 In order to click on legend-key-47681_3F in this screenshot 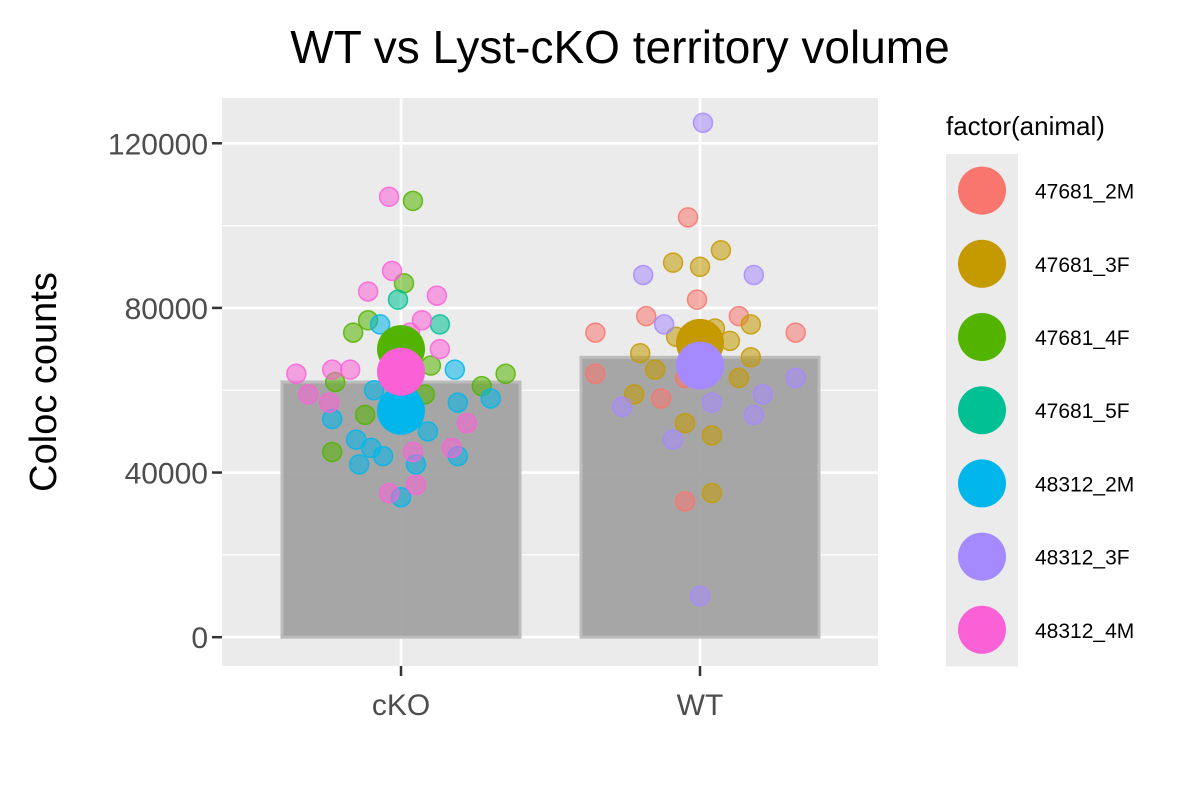, I will do `click(982, 263)`.